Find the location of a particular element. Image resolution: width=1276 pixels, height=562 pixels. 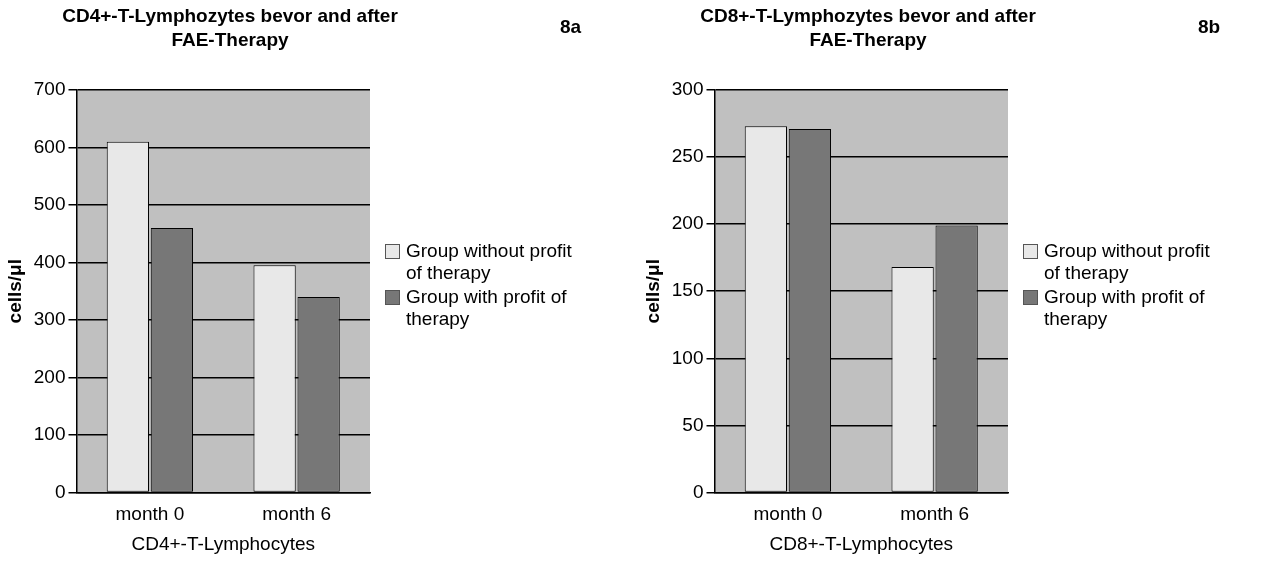

y-tick-label: 50 is located at coordinates (693, 424).